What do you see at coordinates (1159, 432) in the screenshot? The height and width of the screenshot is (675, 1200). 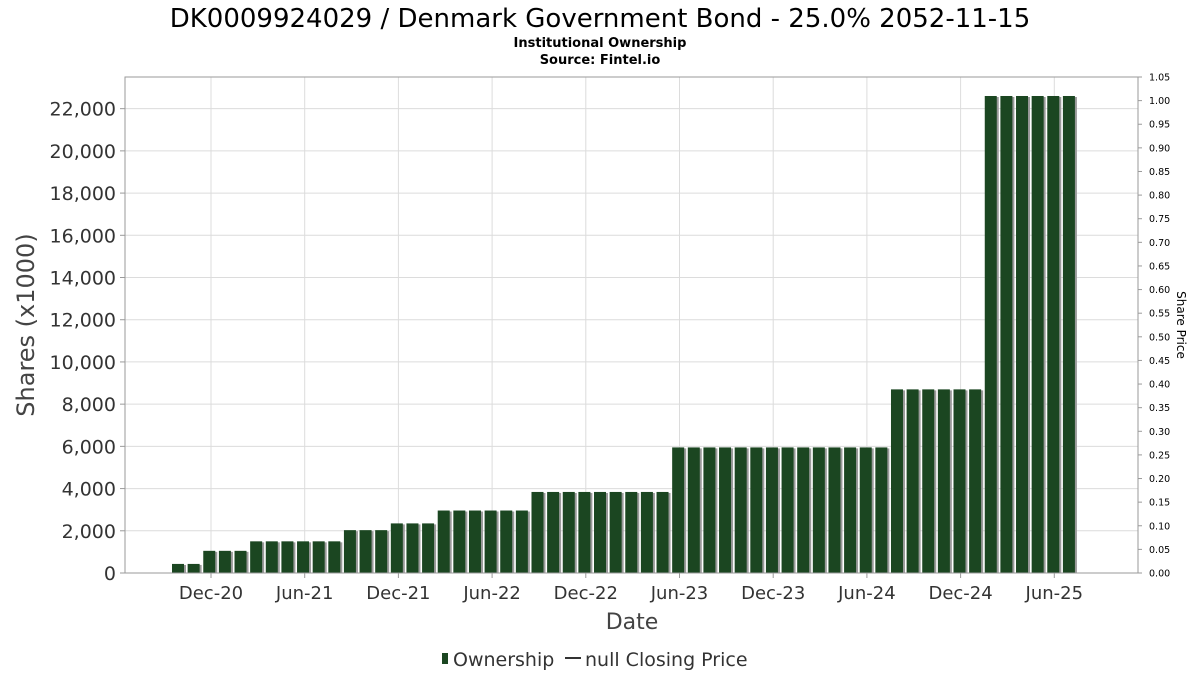 I see `right-tick-label: 0.30` at bounding box center [1159, 432].